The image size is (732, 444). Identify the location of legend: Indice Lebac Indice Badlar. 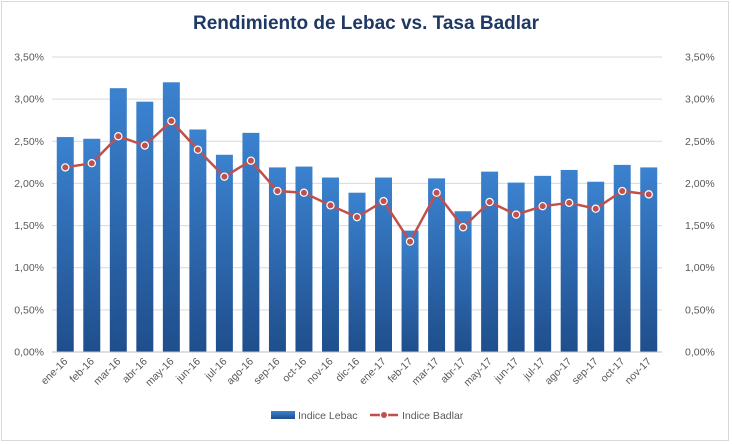
(367, 416).